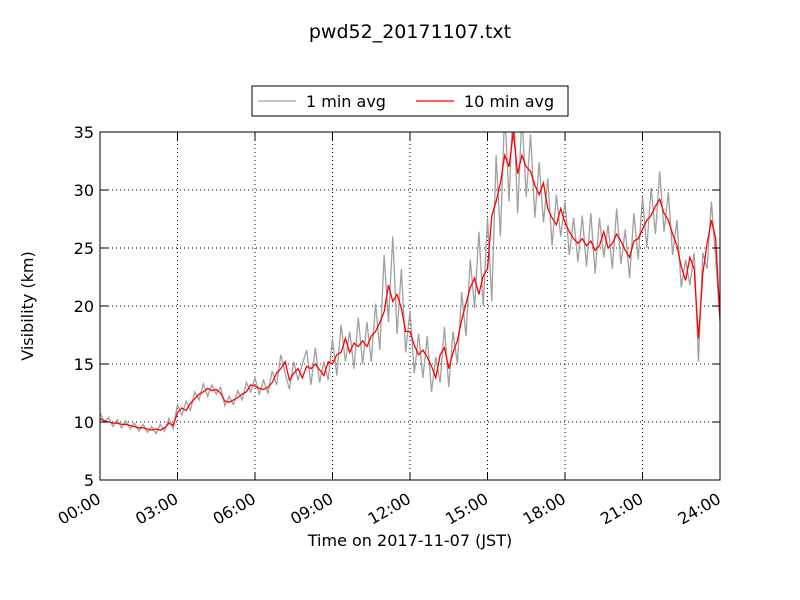  What do you see at coordinates (84, 132) in the screenshot?
I see `y-tick-label: 35` at bounding box center [84, 132].